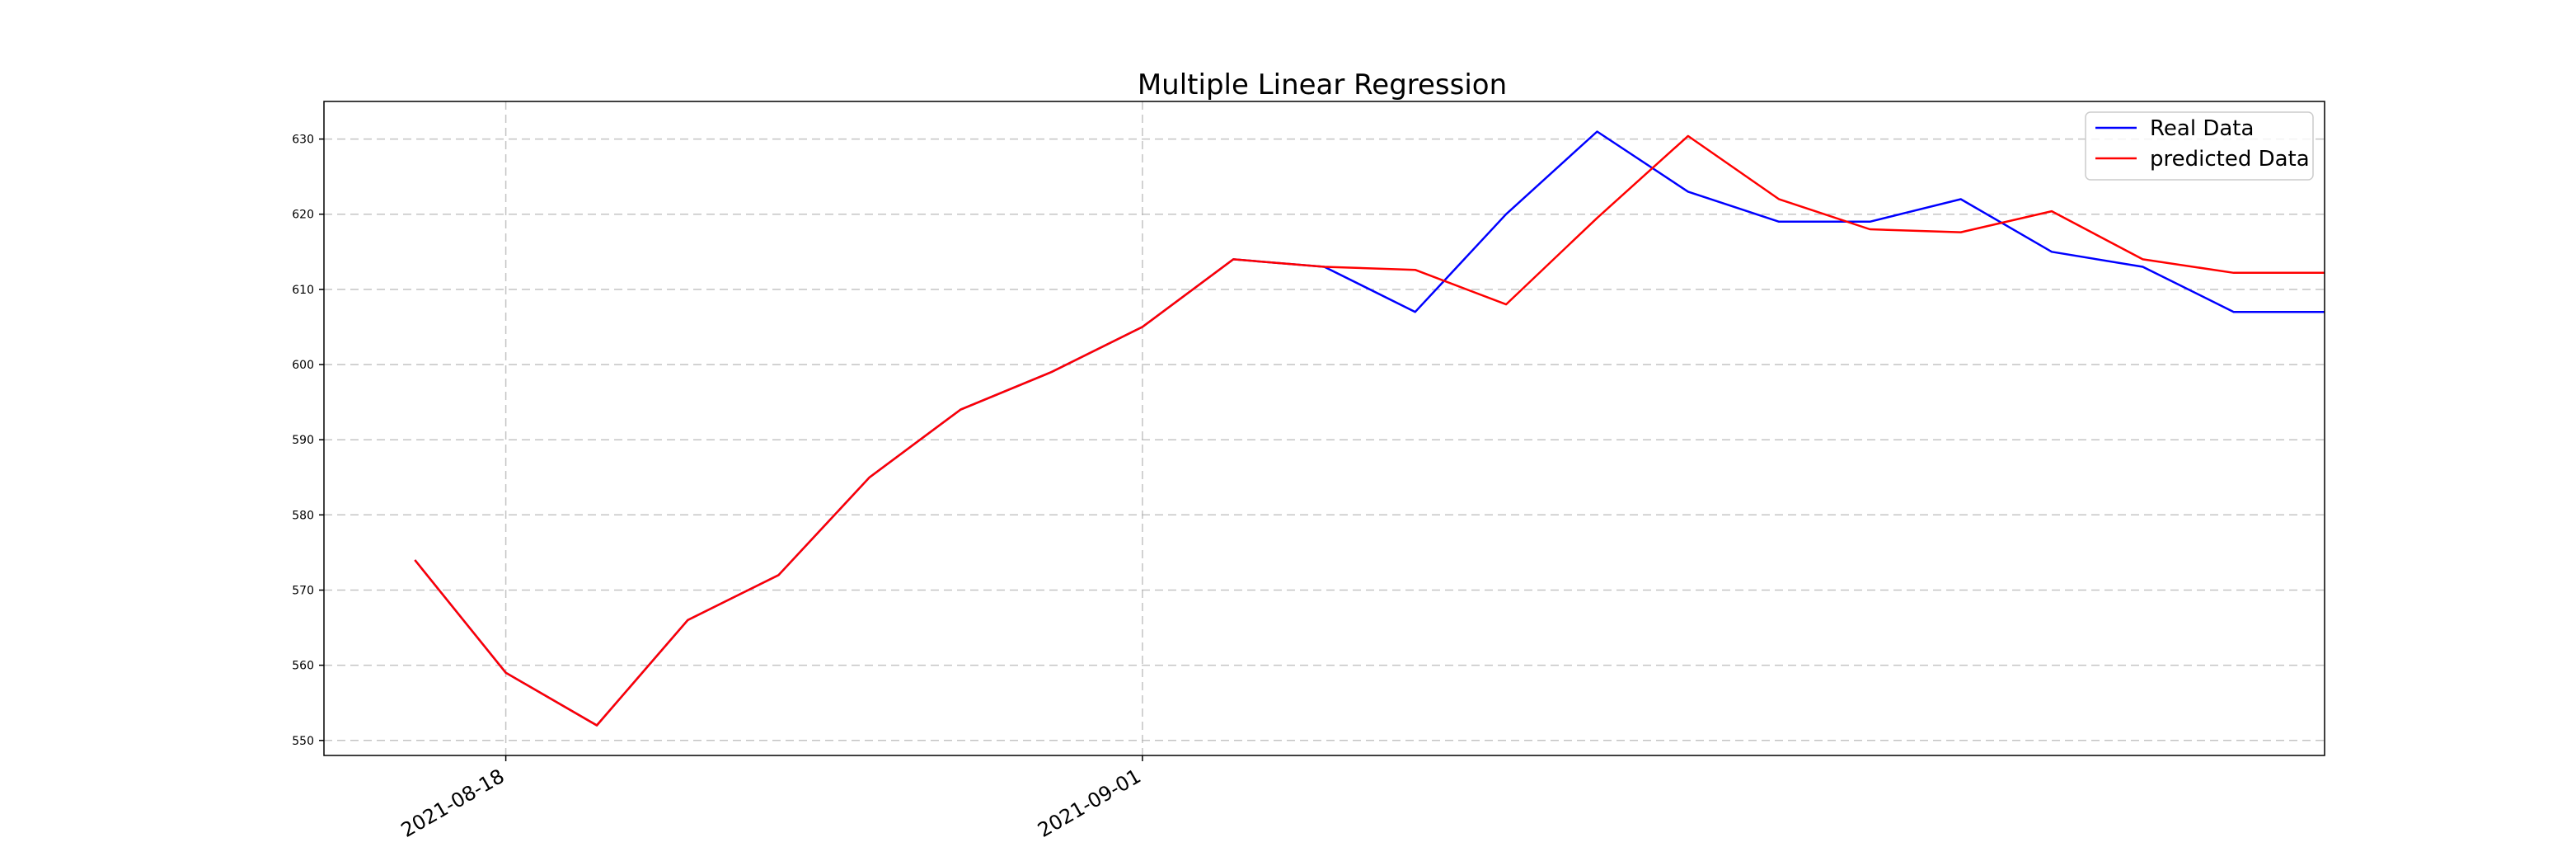 The height and width of the screenshot is (847, 2576). What do you see at coordinates (1323, 84) in the screenshot?
I see `chart-title: Multiple Linear Regression` at bounding box center [1323, 84].